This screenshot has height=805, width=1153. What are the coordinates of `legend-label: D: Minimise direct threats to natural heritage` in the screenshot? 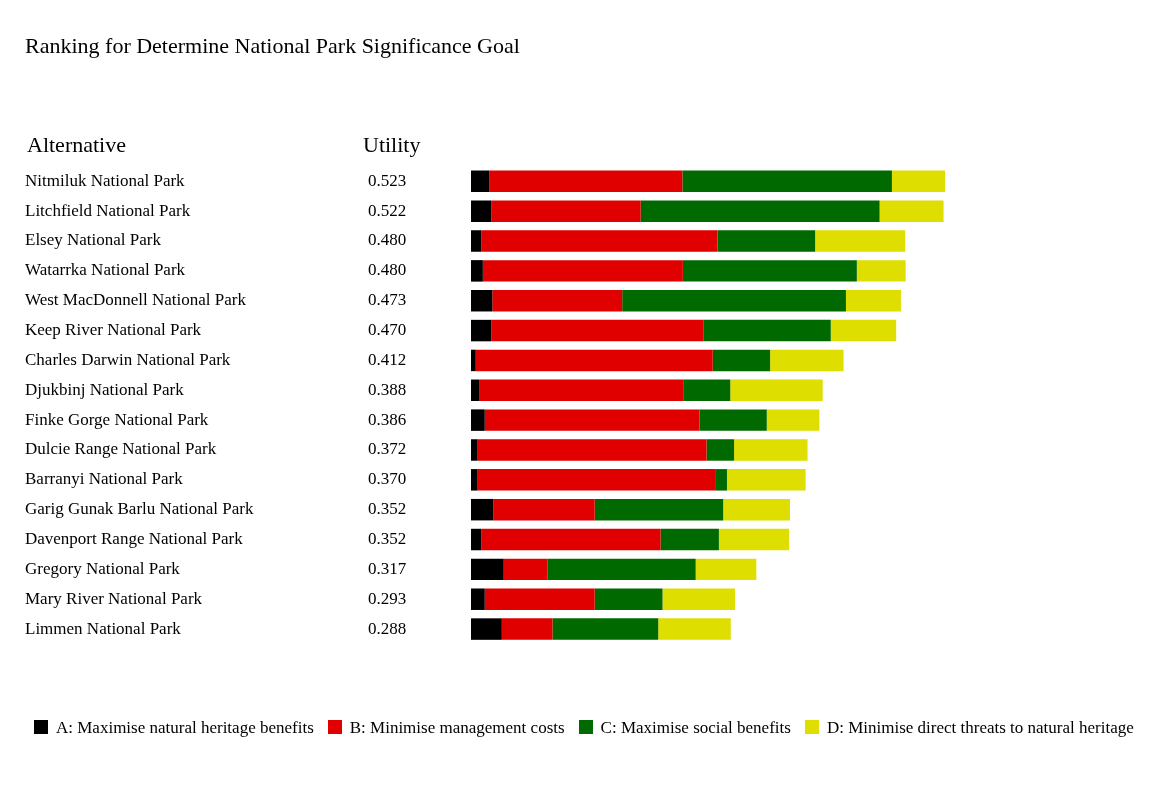 It's located at (979, 728).